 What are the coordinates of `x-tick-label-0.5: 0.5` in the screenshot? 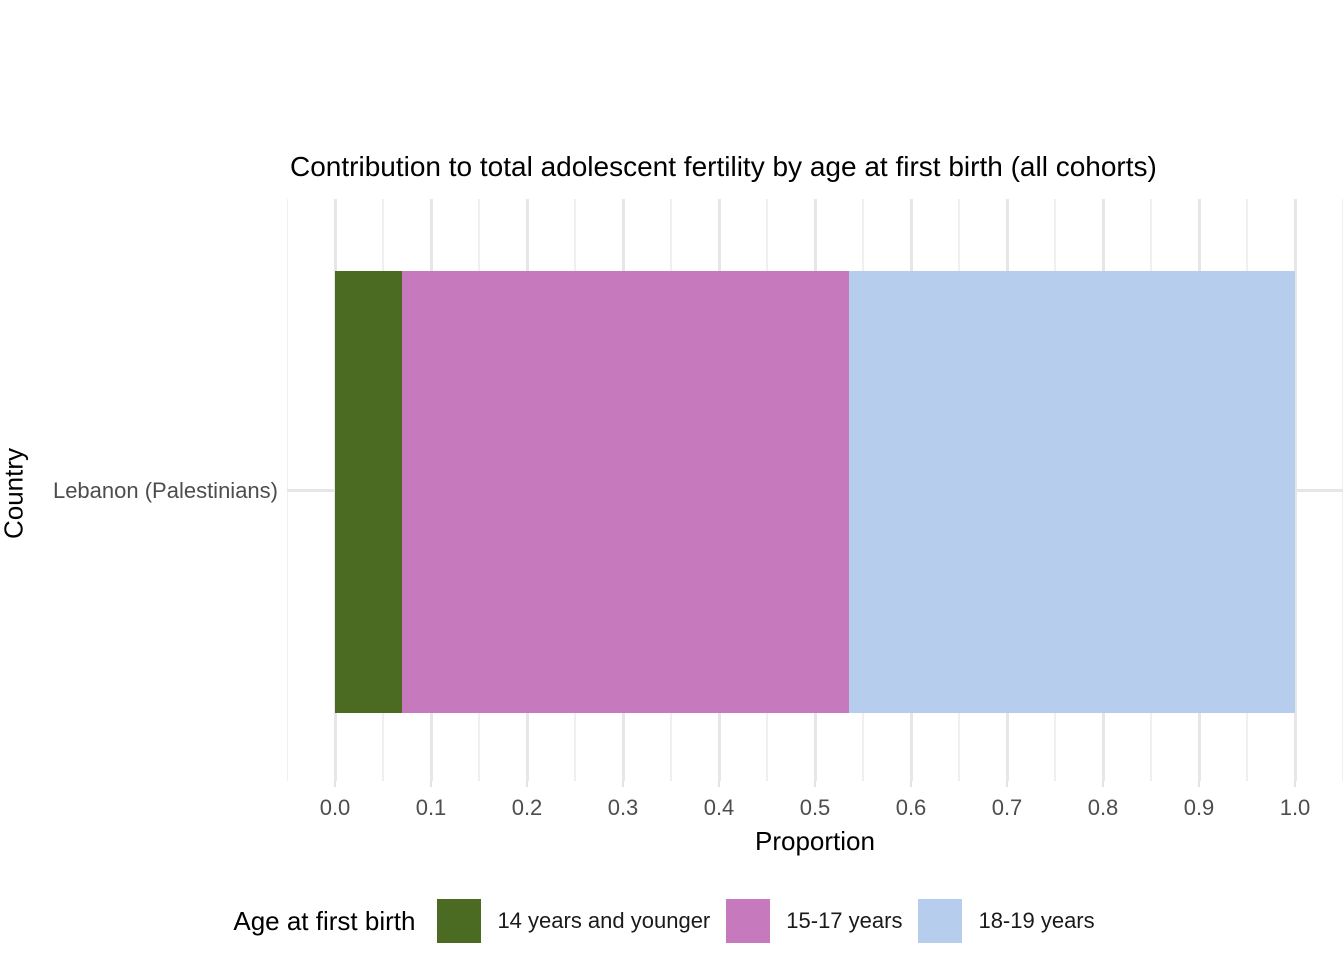 It's located at (815, 807).